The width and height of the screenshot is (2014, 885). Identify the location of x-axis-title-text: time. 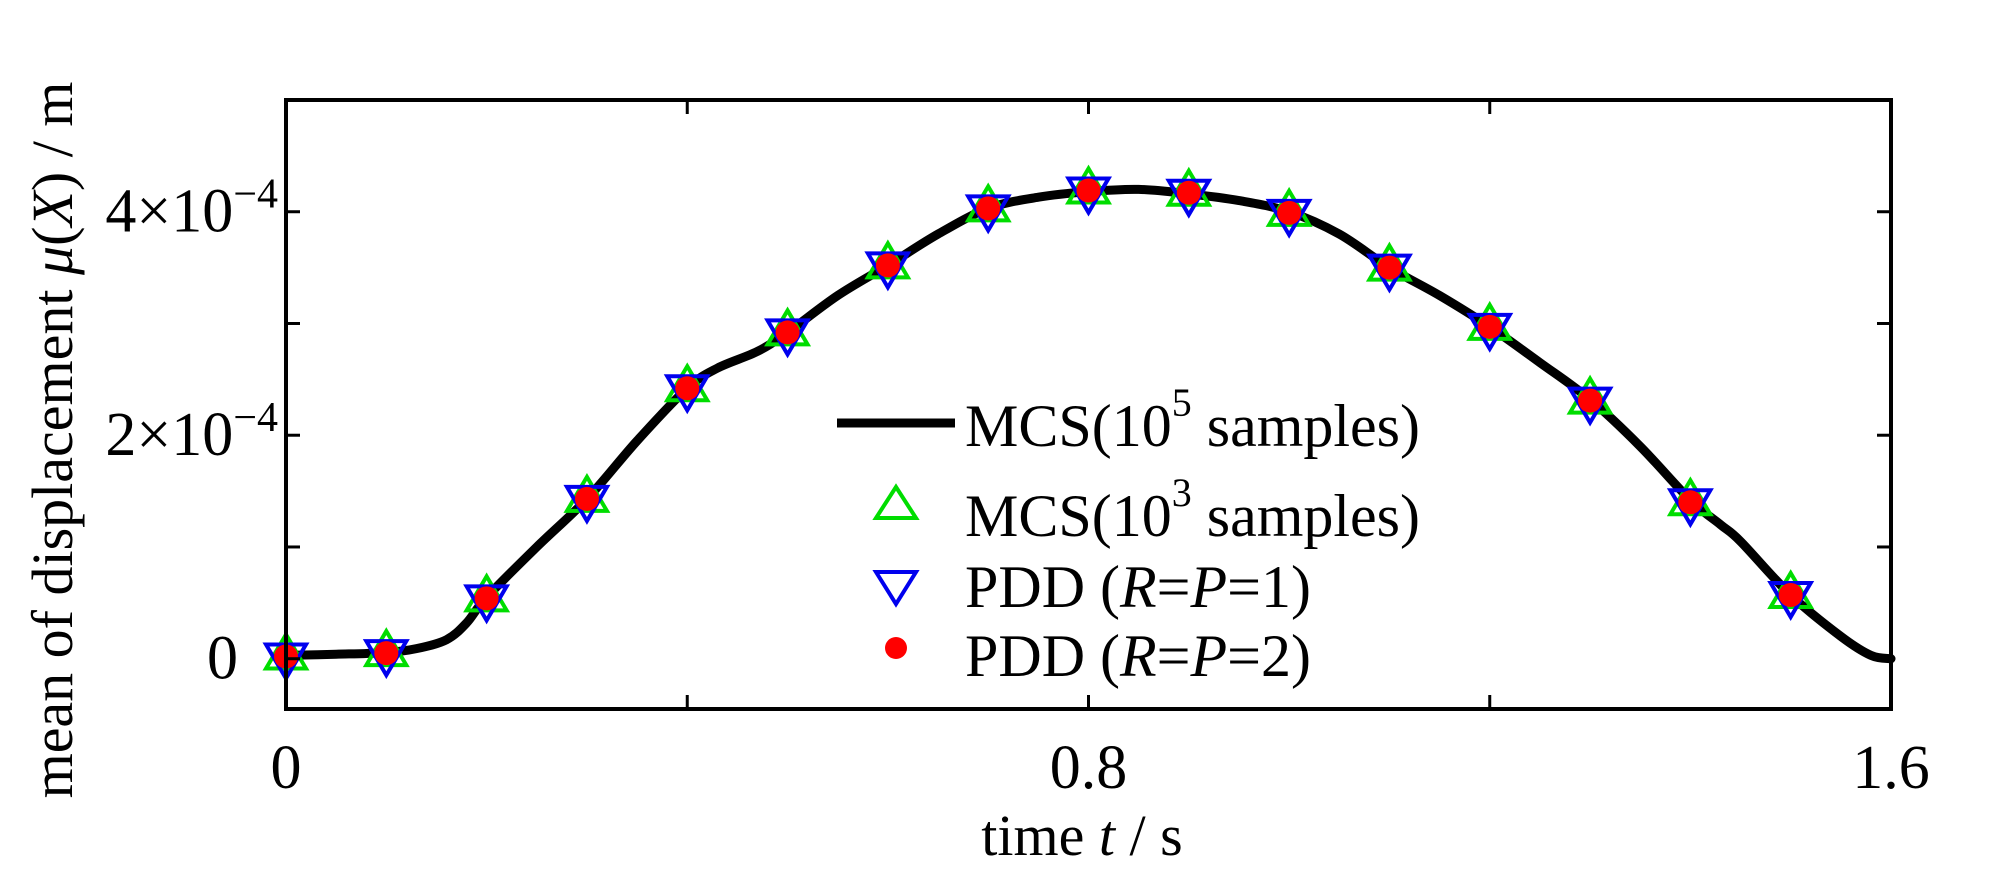
(1040, 835).